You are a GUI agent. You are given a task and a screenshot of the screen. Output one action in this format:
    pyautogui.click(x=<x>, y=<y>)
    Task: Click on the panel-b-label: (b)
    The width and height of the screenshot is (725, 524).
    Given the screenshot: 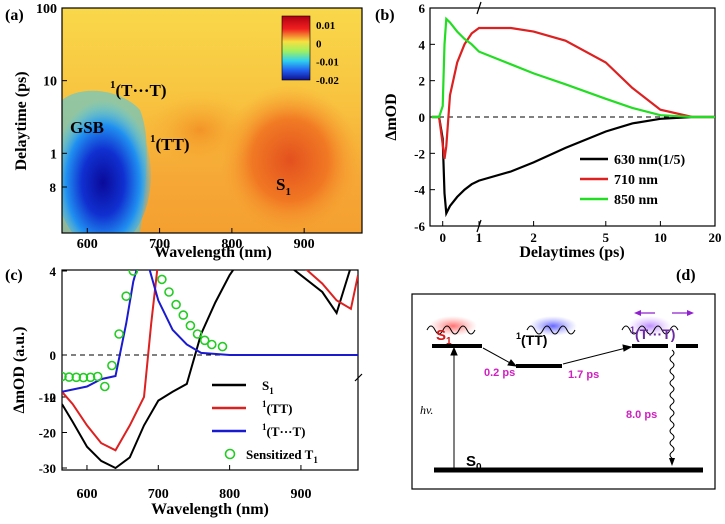 What is the action you would take?
    pyautogui.click(x=385, y=15)
    